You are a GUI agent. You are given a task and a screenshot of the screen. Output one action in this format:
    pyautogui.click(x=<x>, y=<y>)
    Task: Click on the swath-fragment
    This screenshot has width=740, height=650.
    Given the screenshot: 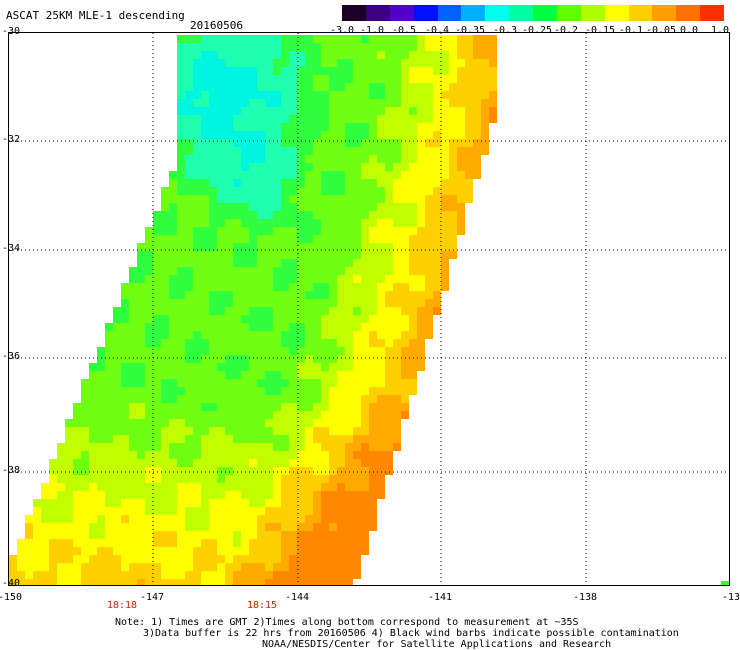 What is the action you would take?
    pyautogui.click(x=725, y=583)
    